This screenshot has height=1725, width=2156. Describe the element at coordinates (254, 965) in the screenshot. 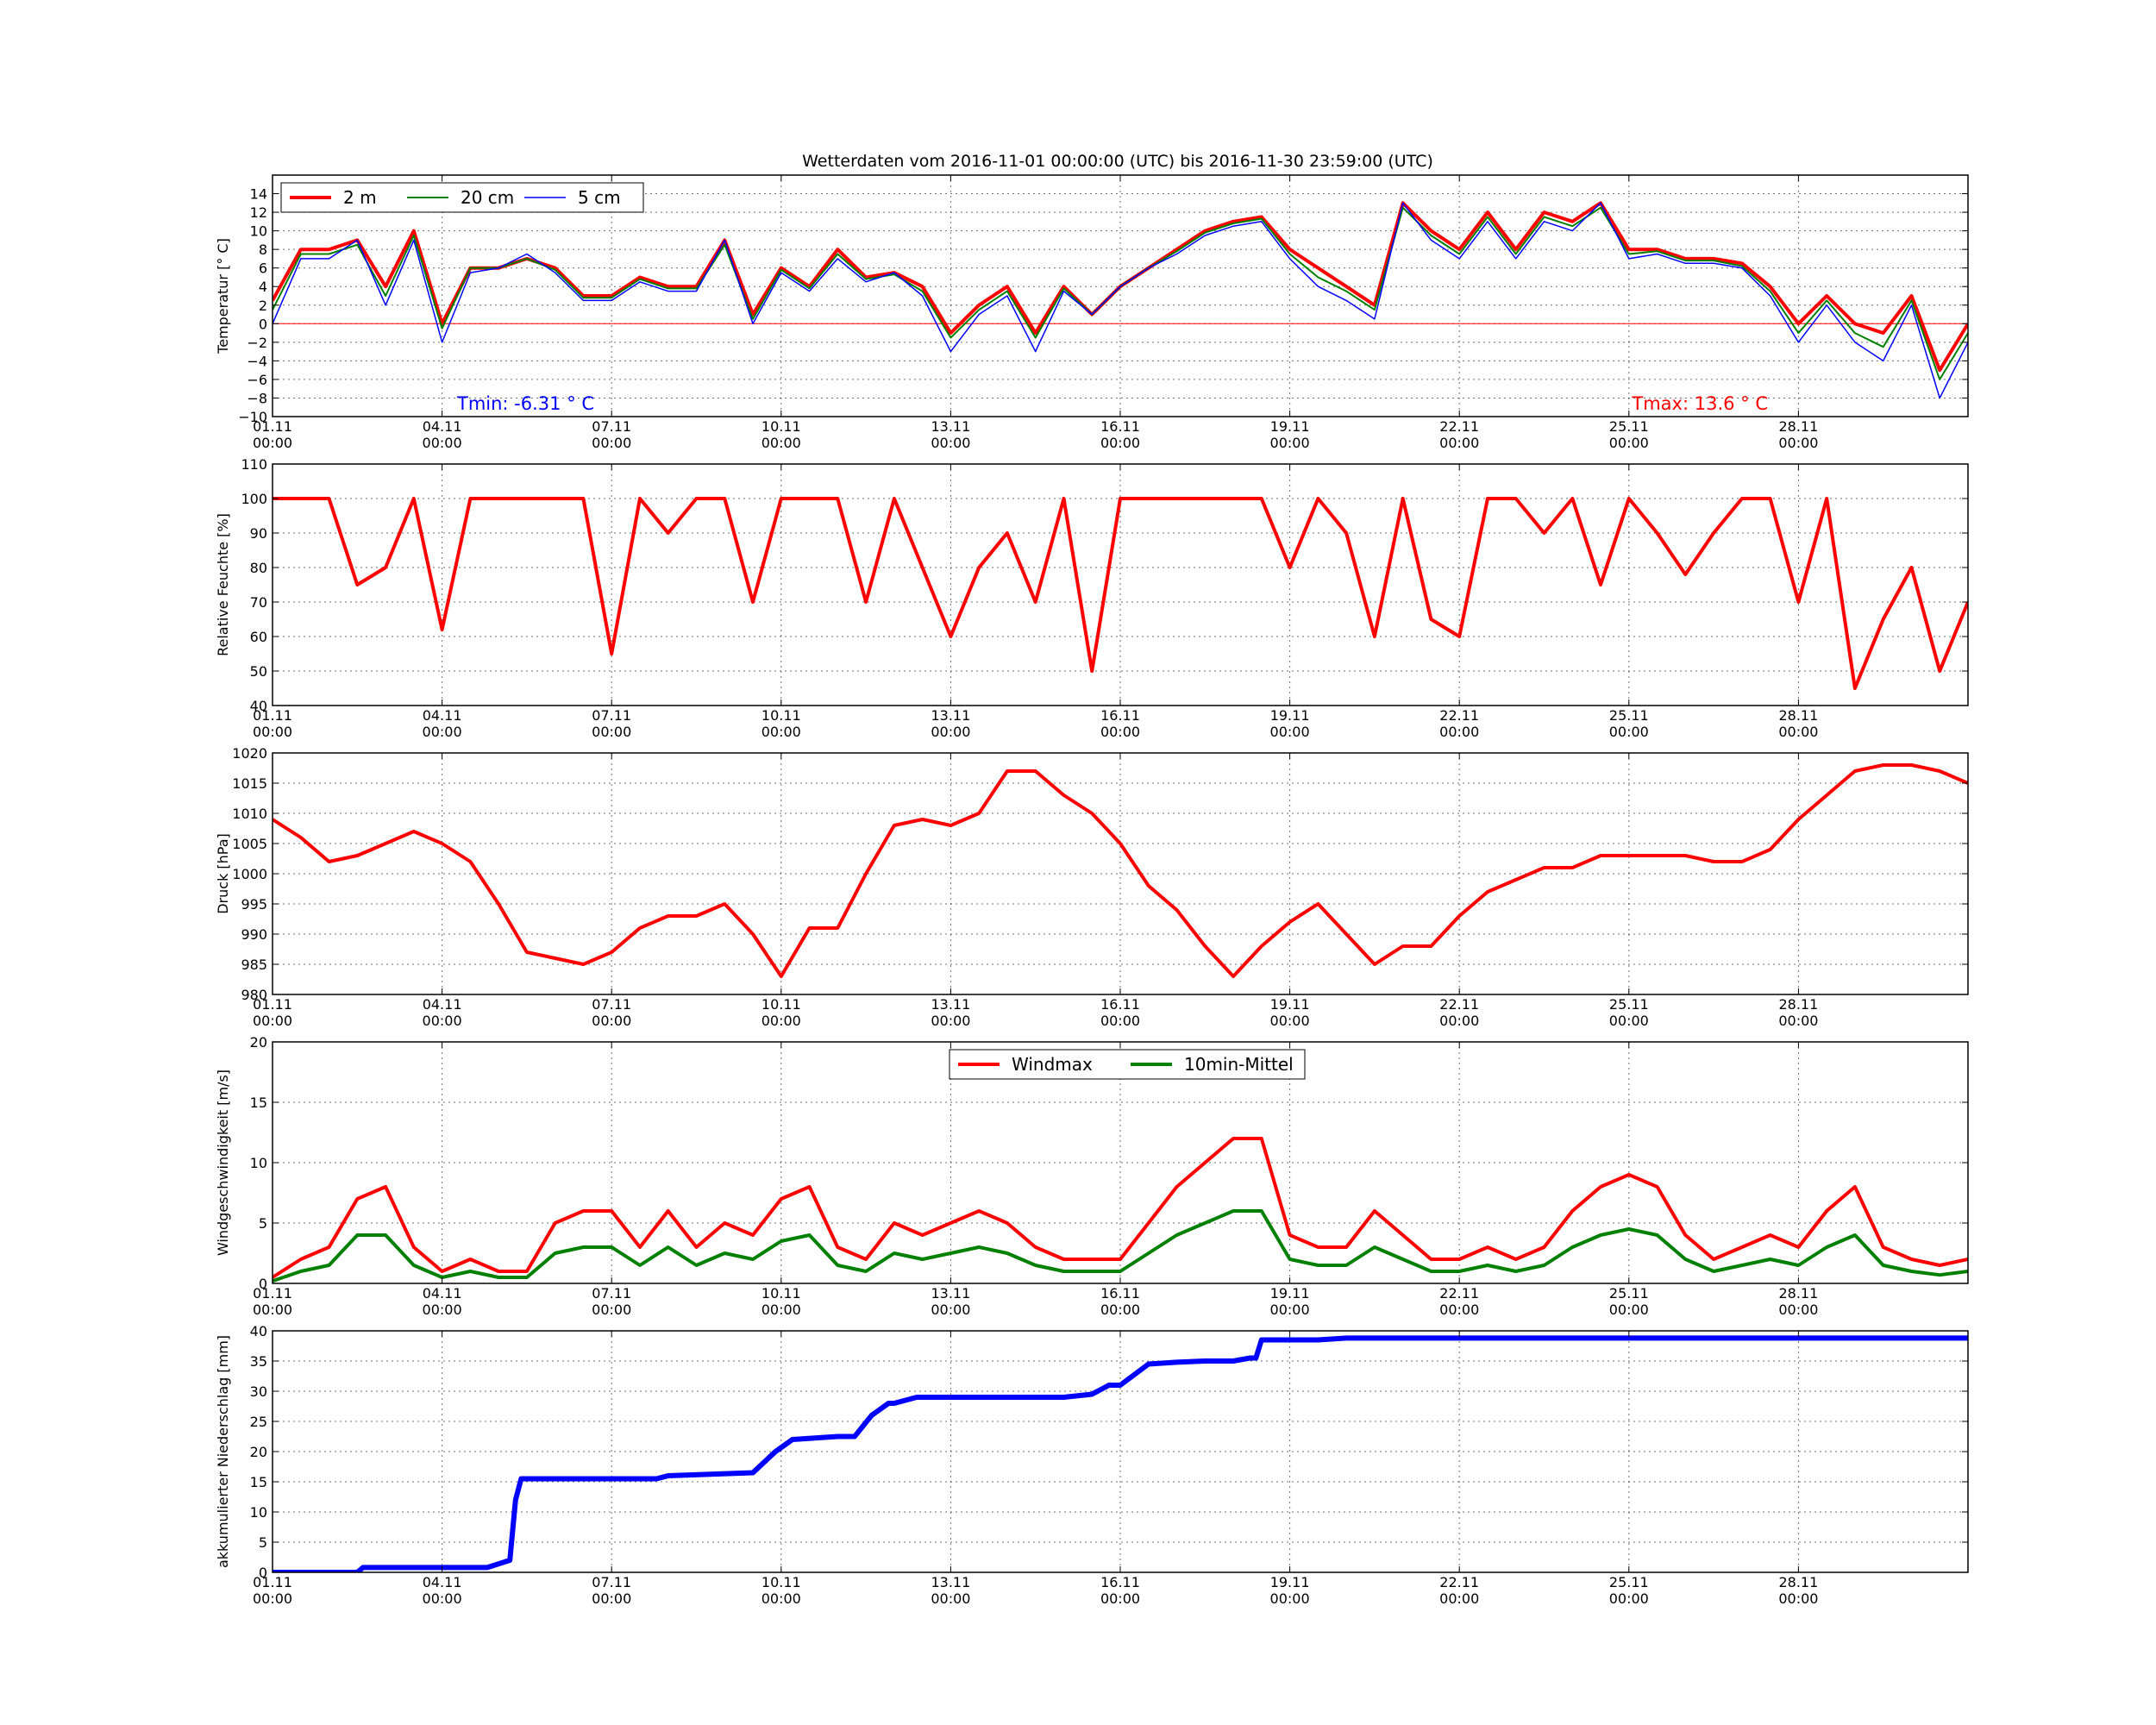

I see `y-tick-label: 985` at that location.